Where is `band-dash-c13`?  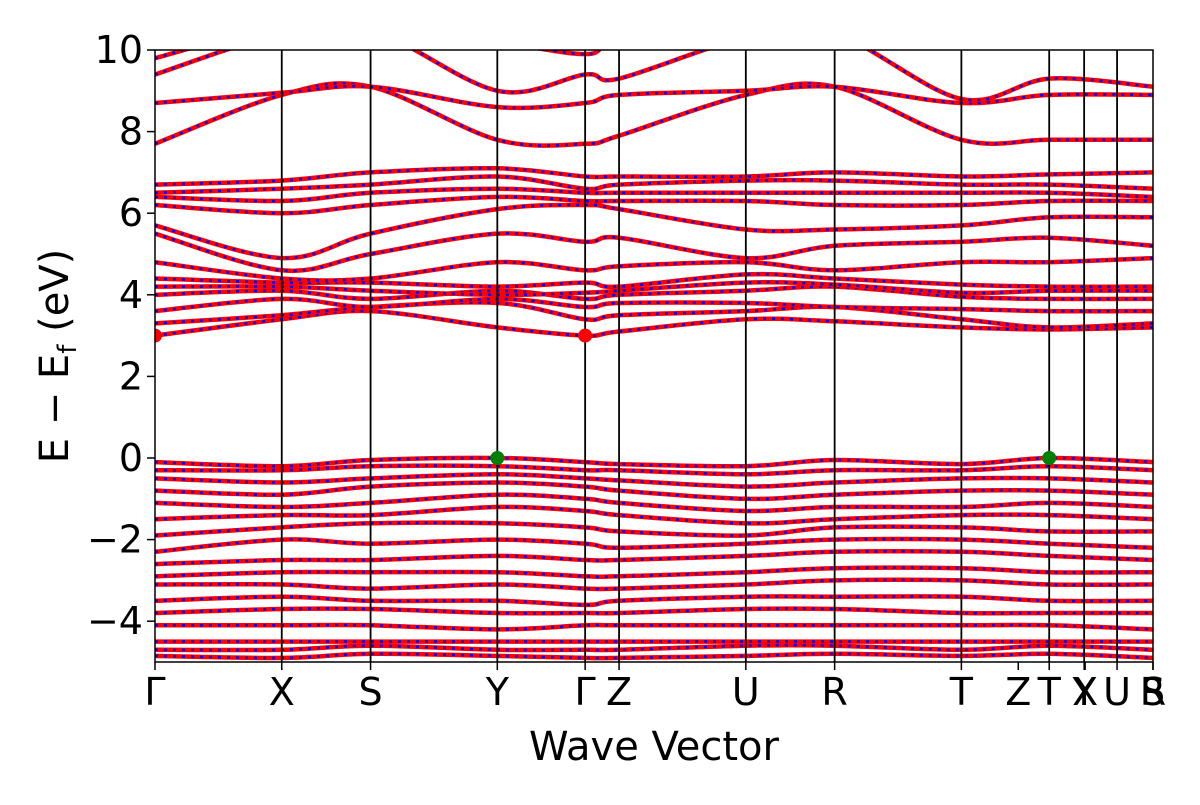 band-dash-c13 is located at coordinates (654, 176).